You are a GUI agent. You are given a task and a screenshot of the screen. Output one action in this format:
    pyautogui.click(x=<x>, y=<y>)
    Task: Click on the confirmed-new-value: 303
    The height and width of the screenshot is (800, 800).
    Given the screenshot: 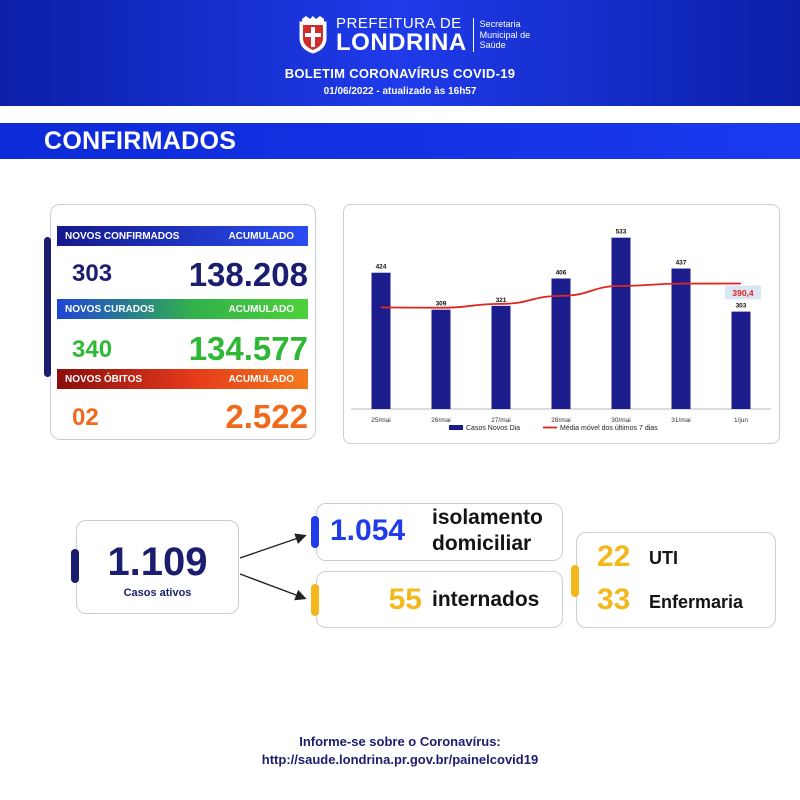 What is the action you would take?
    pyautogui.click(x=92, y=273)
    